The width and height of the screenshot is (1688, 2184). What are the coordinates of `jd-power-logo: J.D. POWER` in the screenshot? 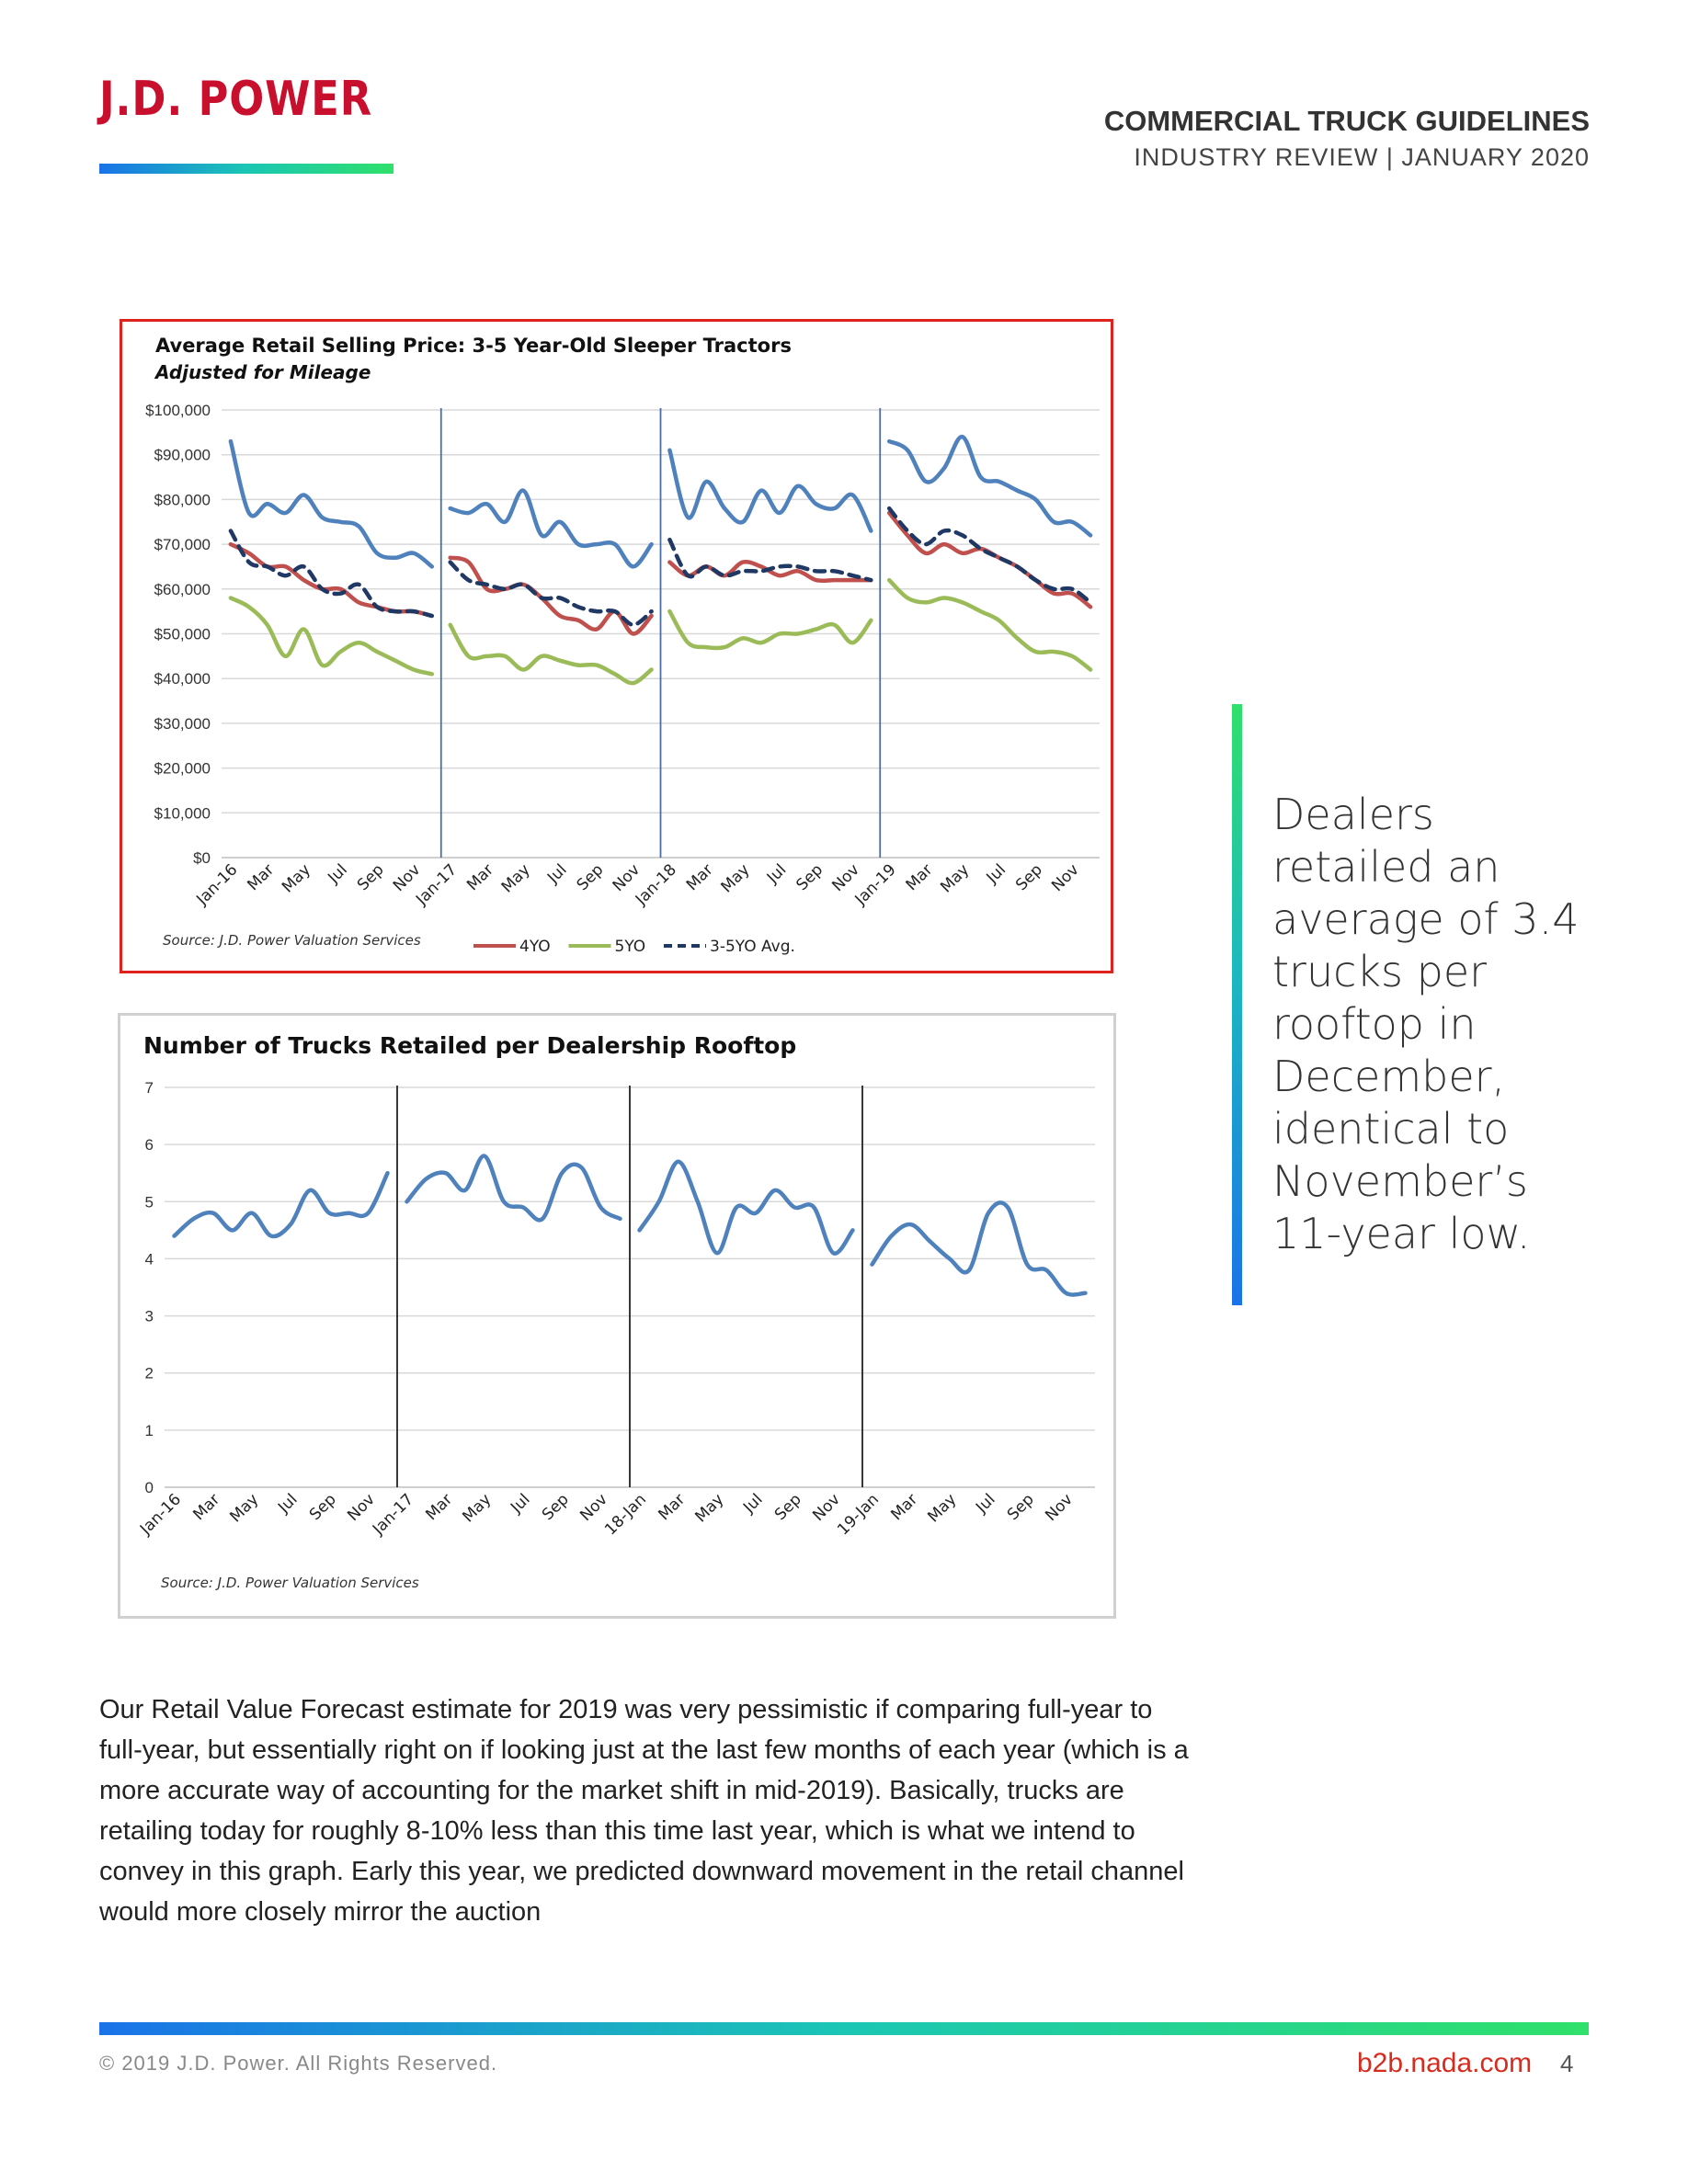 It's located at (236, 99).